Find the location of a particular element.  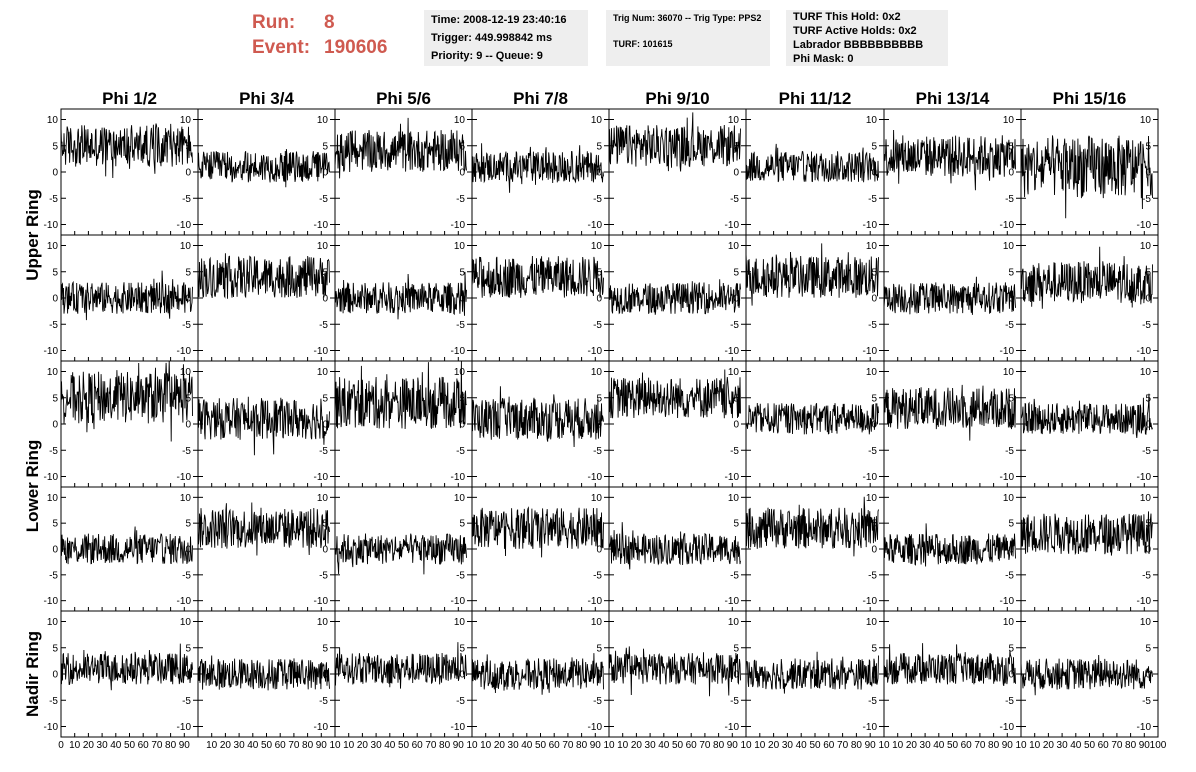

x-tick-label: 20 is located at coordinates (89, 745).